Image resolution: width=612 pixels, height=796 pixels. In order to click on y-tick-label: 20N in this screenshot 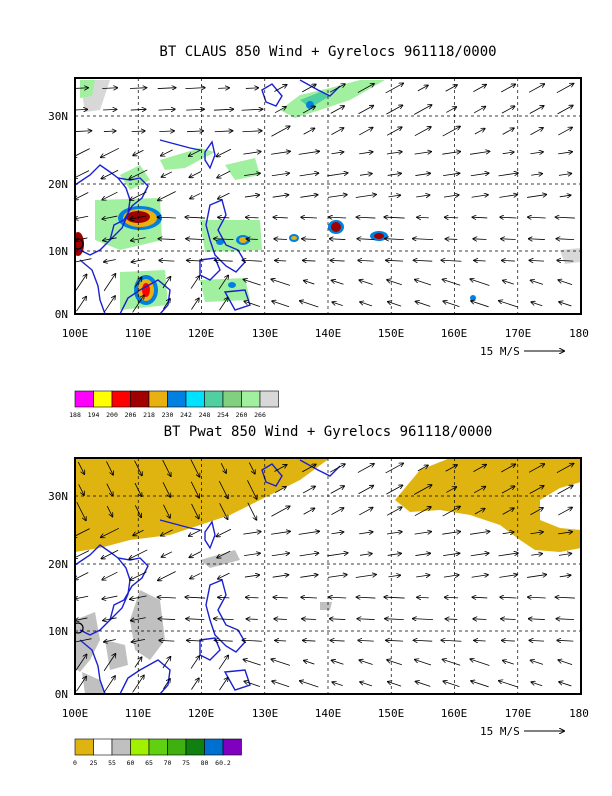, I will do `click(58, 184)`.